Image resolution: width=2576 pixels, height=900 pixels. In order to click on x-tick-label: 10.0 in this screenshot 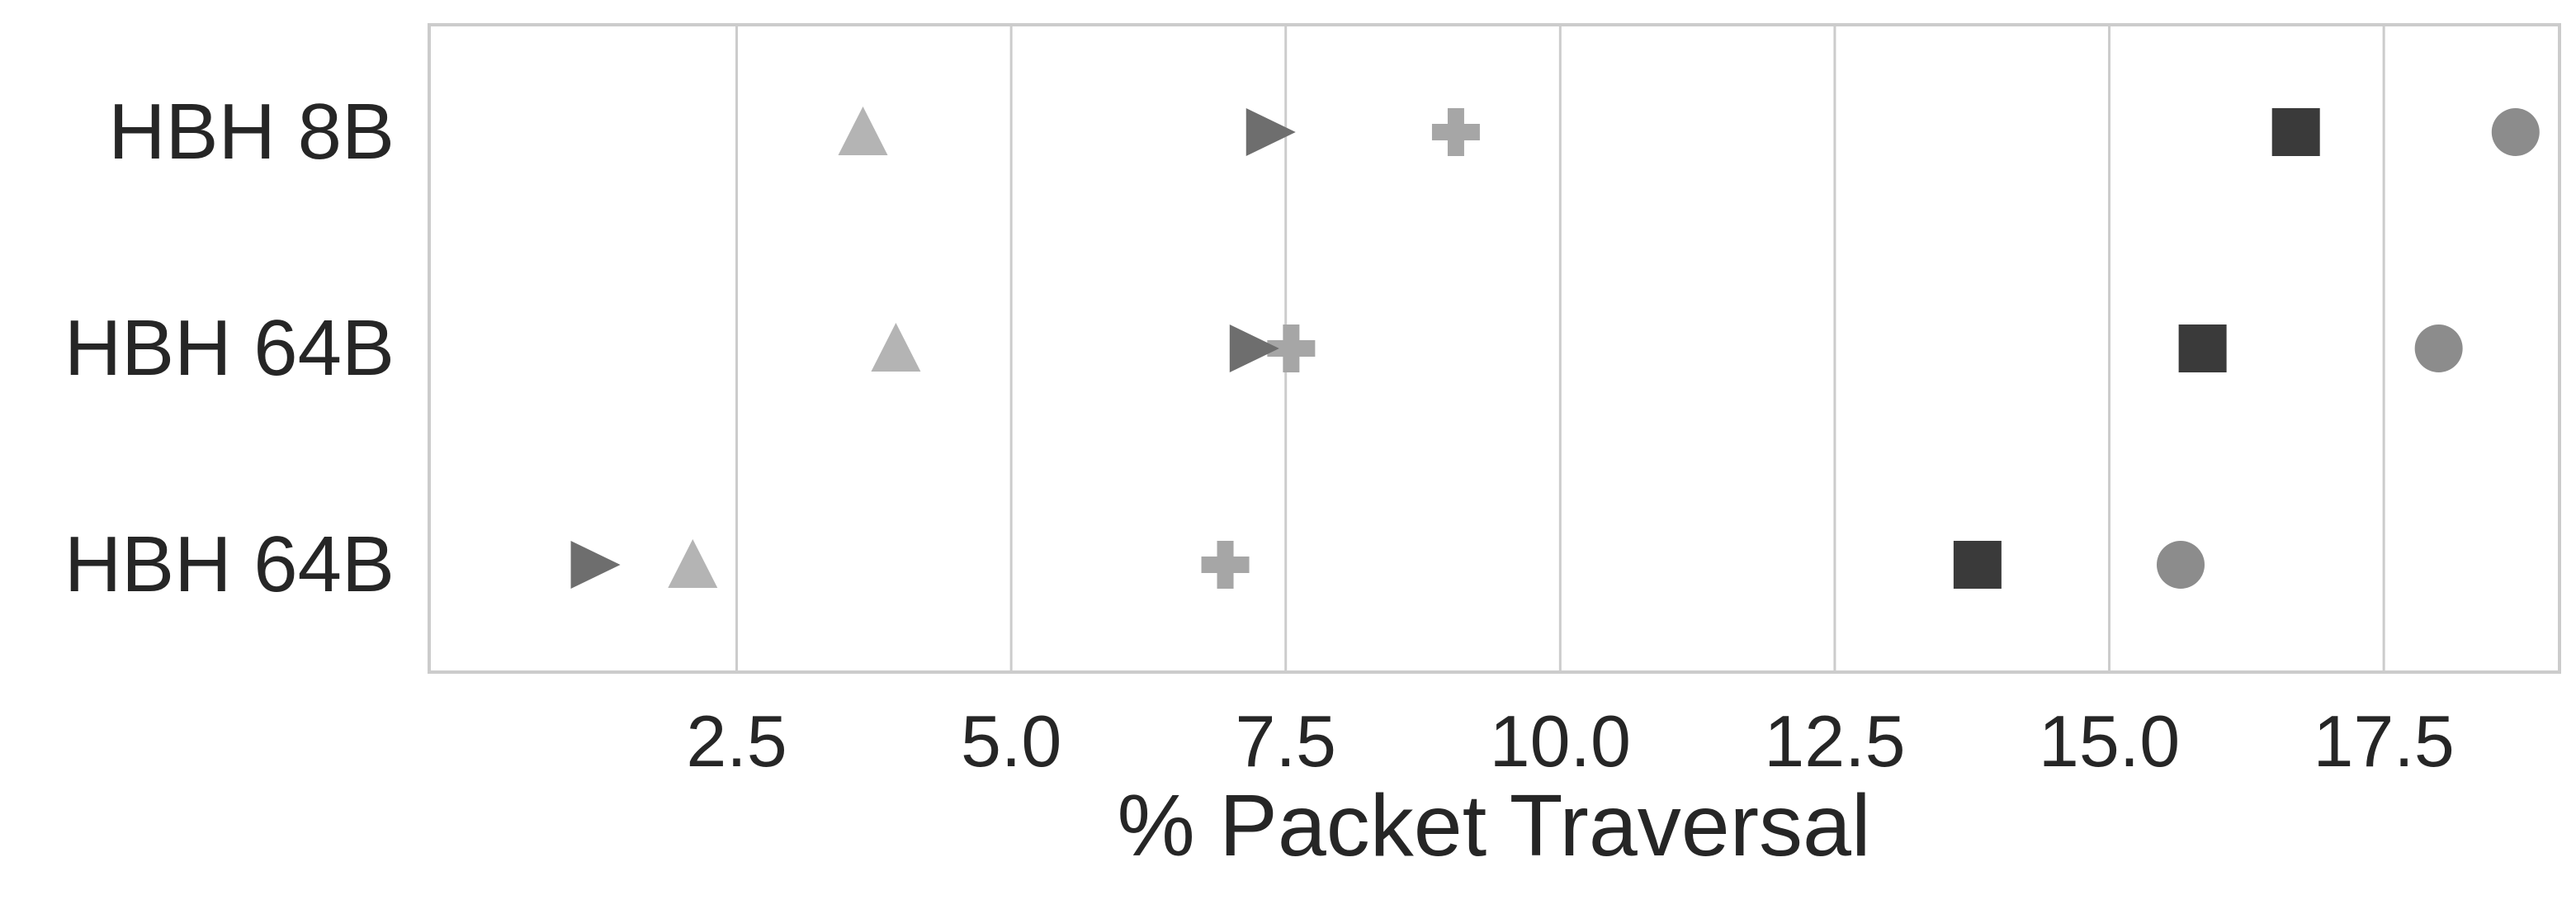, I will do `click(1560, 741)`.